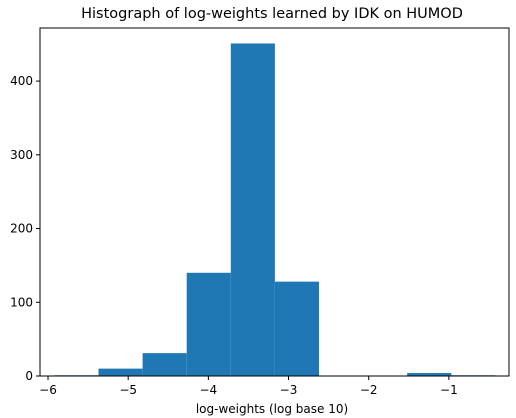 This screenshot has width=516, height=418. Describe the element at coordinates (128, 390) in the screenshot. I see `x-tick-label: −5` at that location.